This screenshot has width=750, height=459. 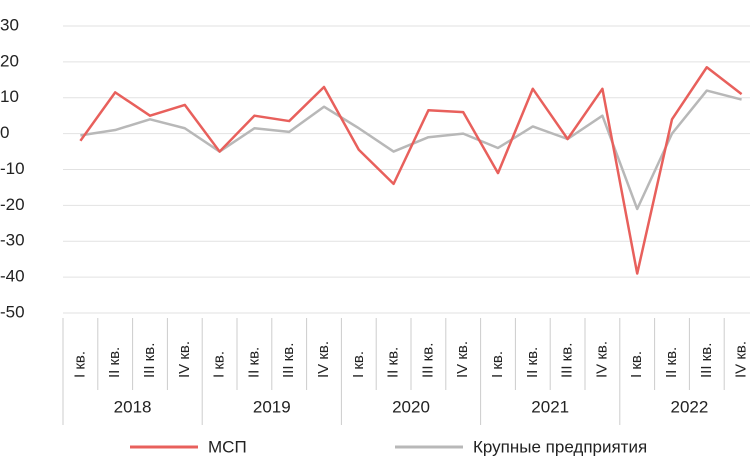 What do you see at coordinates (12, 240) in the screenshot?
I see `y-tick-label: -30` at bounding box center [12, 240].